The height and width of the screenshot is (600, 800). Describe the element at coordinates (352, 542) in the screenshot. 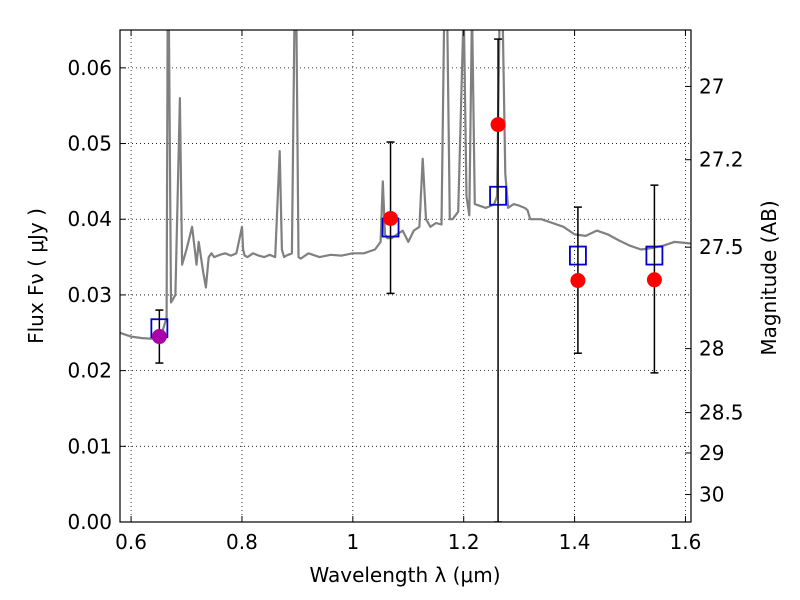

I see `x-tick-label: 1` at that location.